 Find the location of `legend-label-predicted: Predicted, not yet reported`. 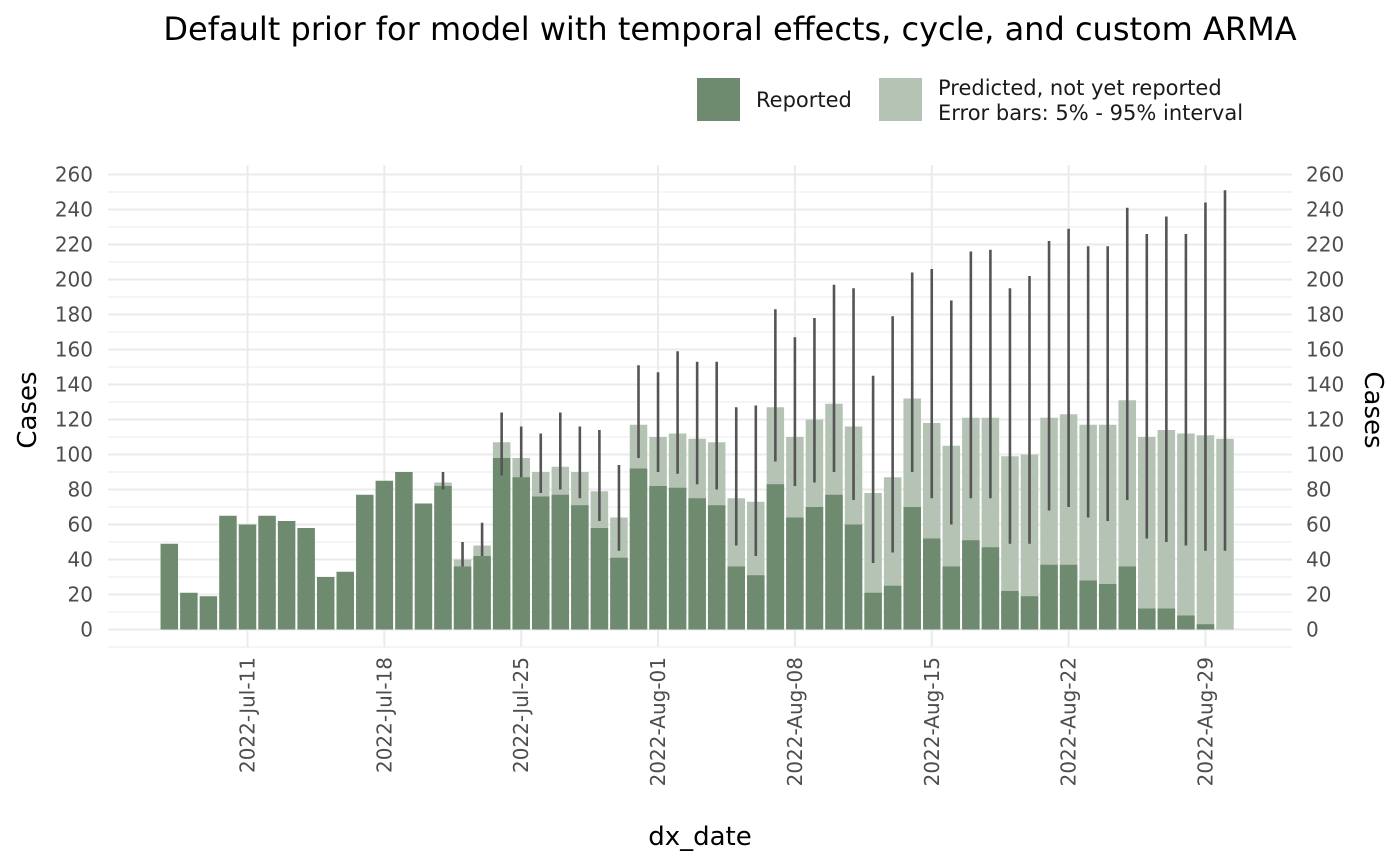

legend-label-predicted: Predicted, not yet reported is located at coordinates (1080, 88).